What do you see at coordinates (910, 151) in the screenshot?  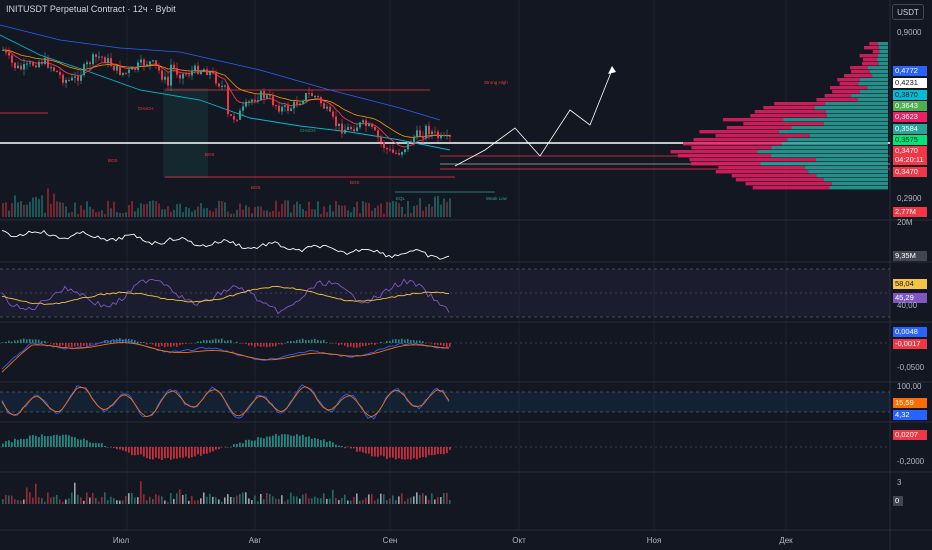 I see `price-badge: 0,3470` at bounding box center [910, 151].